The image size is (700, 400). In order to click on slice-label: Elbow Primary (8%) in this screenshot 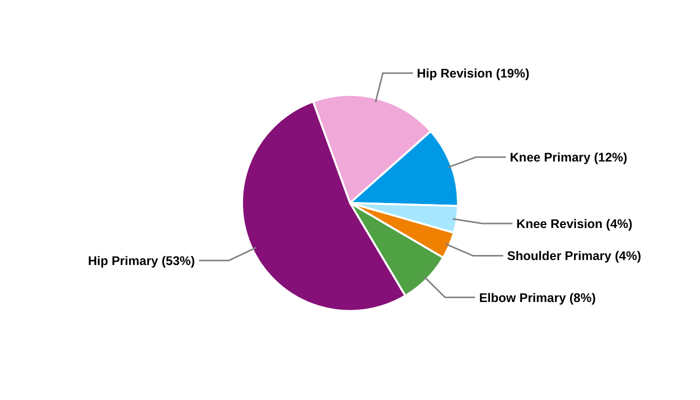, I will do `click(537, 297)`.